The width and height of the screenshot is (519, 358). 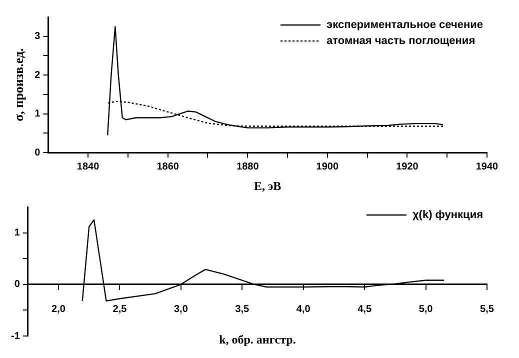 What do you see at coordinates (268, 185) in the screenshot?
I see `x-axis-title: E, эВ` at bounding box center [268, 185].